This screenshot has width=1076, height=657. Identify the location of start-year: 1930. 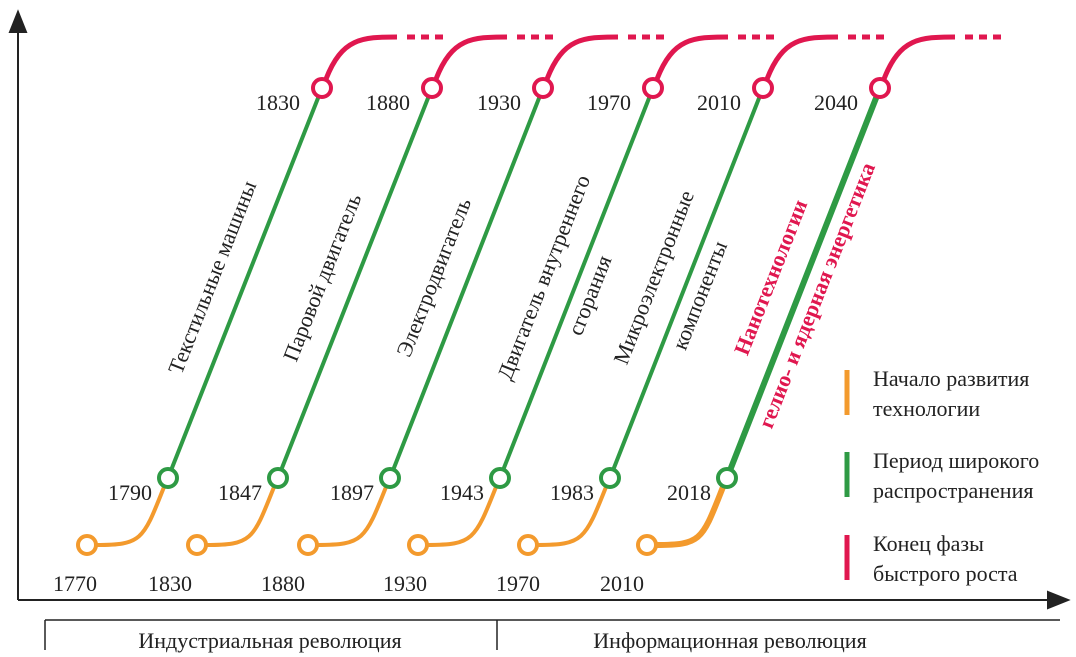
(405, 583).